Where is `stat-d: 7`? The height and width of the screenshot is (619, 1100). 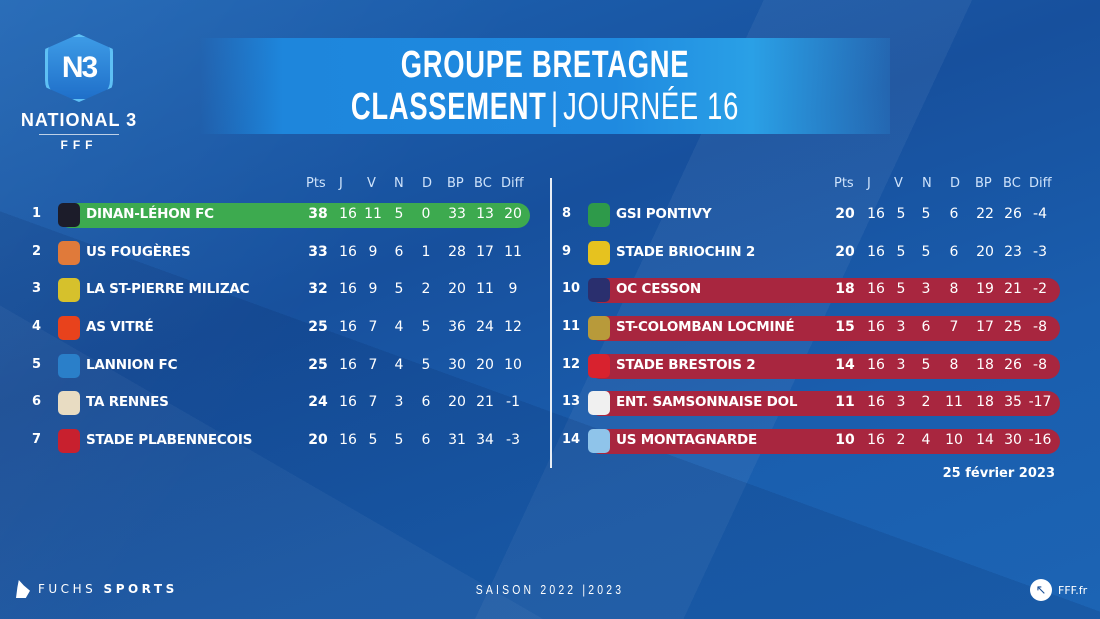
stat-d: 7 is located at coordinates (954, 327).